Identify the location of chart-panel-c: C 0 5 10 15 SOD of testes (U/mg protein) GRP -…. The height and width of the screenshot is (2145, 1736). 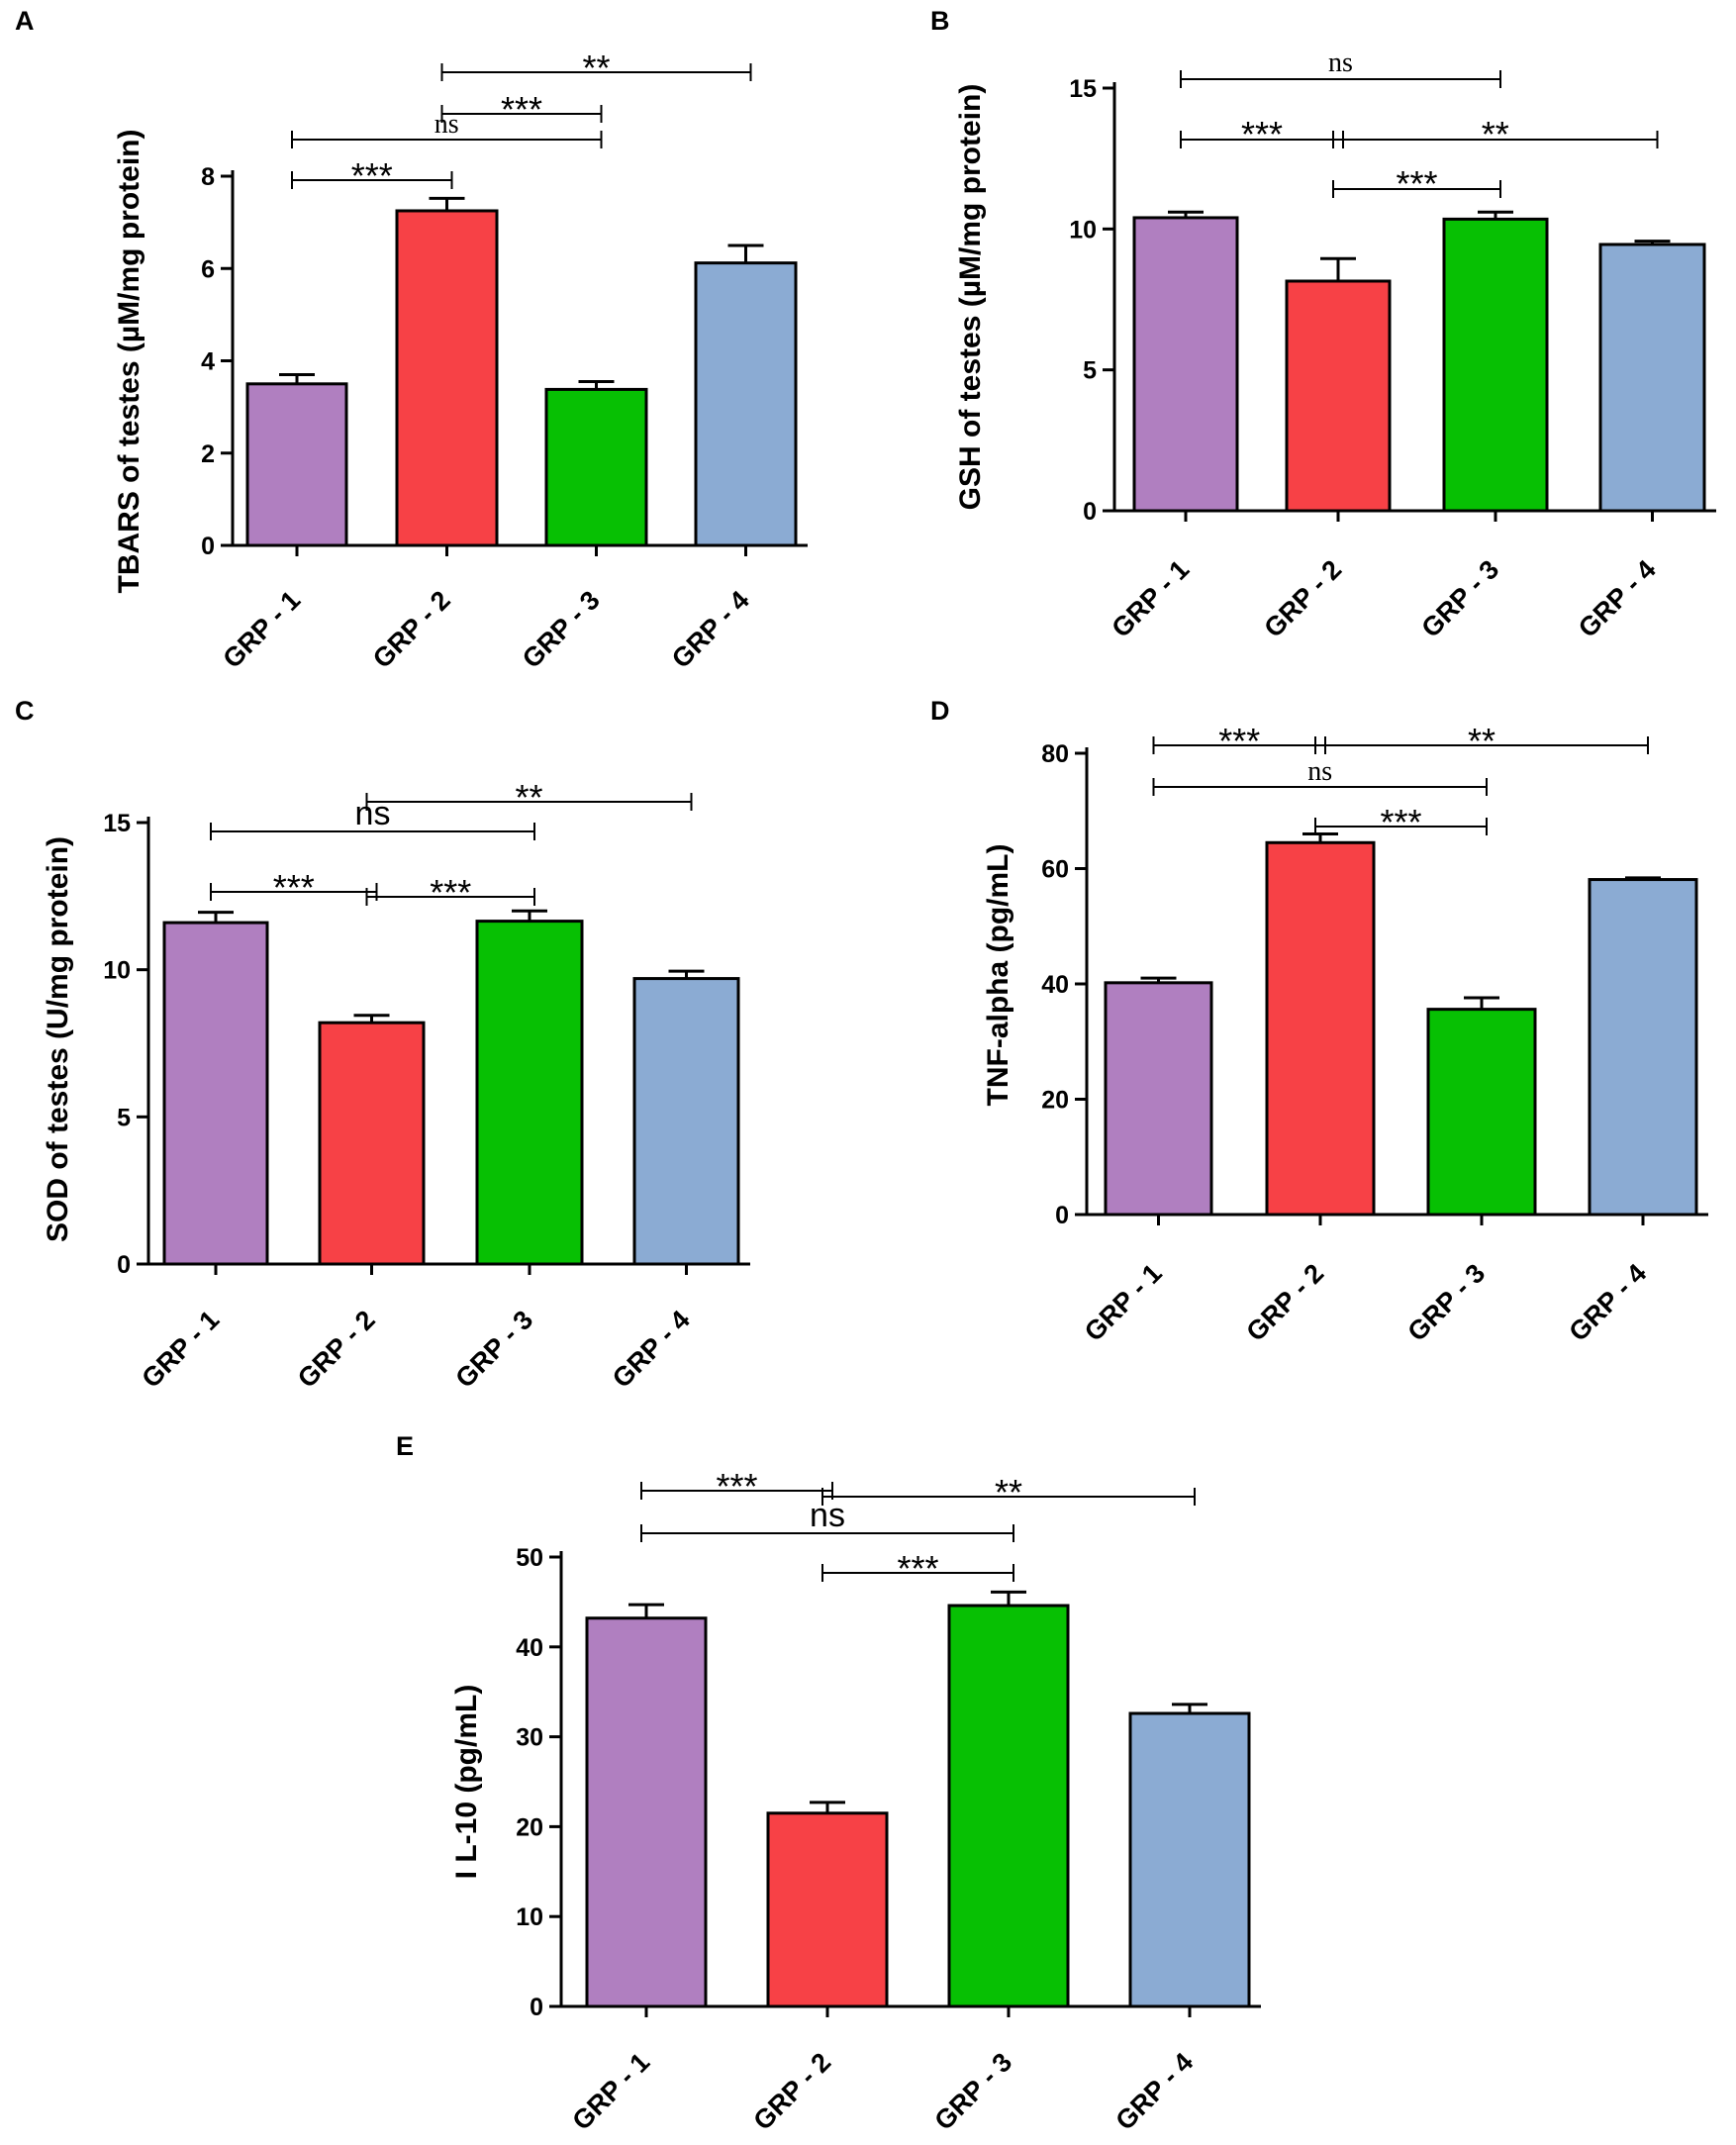
(382, 1045).